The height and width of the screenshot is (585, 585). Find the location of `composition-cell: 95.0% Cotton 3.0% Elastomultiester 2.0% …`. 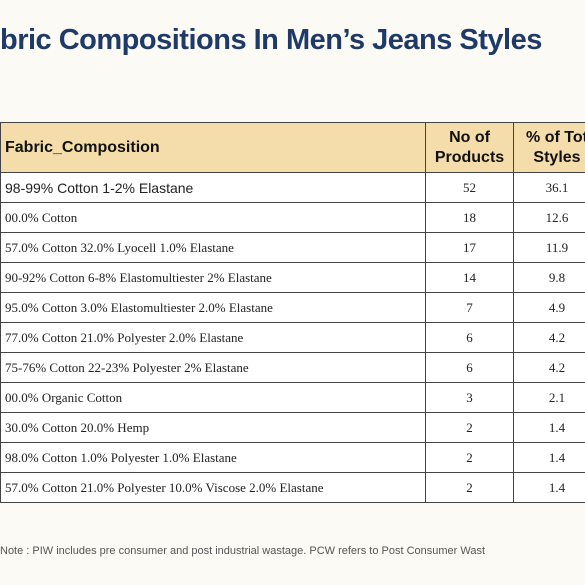

composition-cell: 95.0% Cotton 3.0% Elastomultiester 2.0% … is located at coordinates (213, 307).